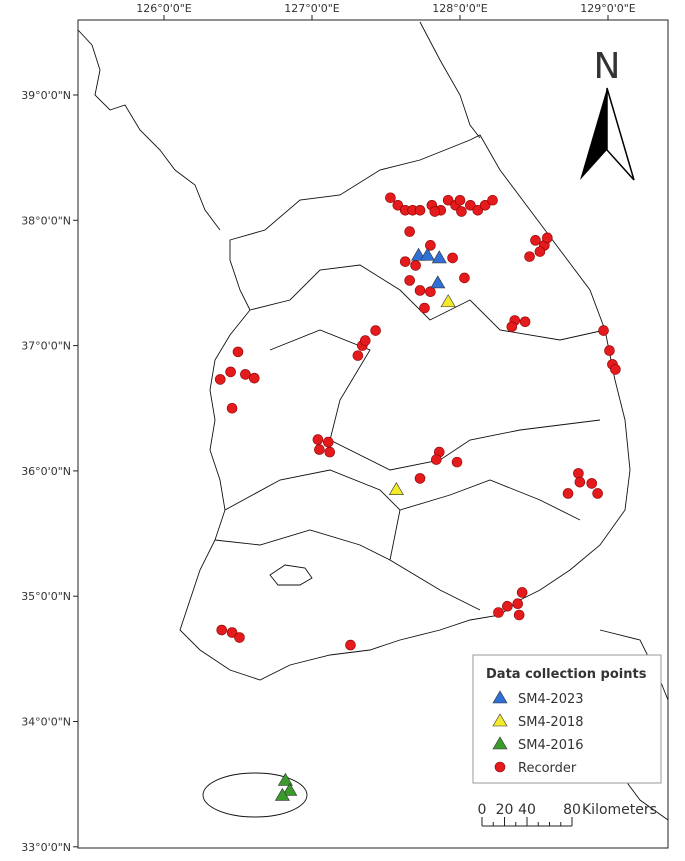  Describe the element at coordinates (551, 745) in the screenshot. I see `legend-label: SM4-2016` at that location.